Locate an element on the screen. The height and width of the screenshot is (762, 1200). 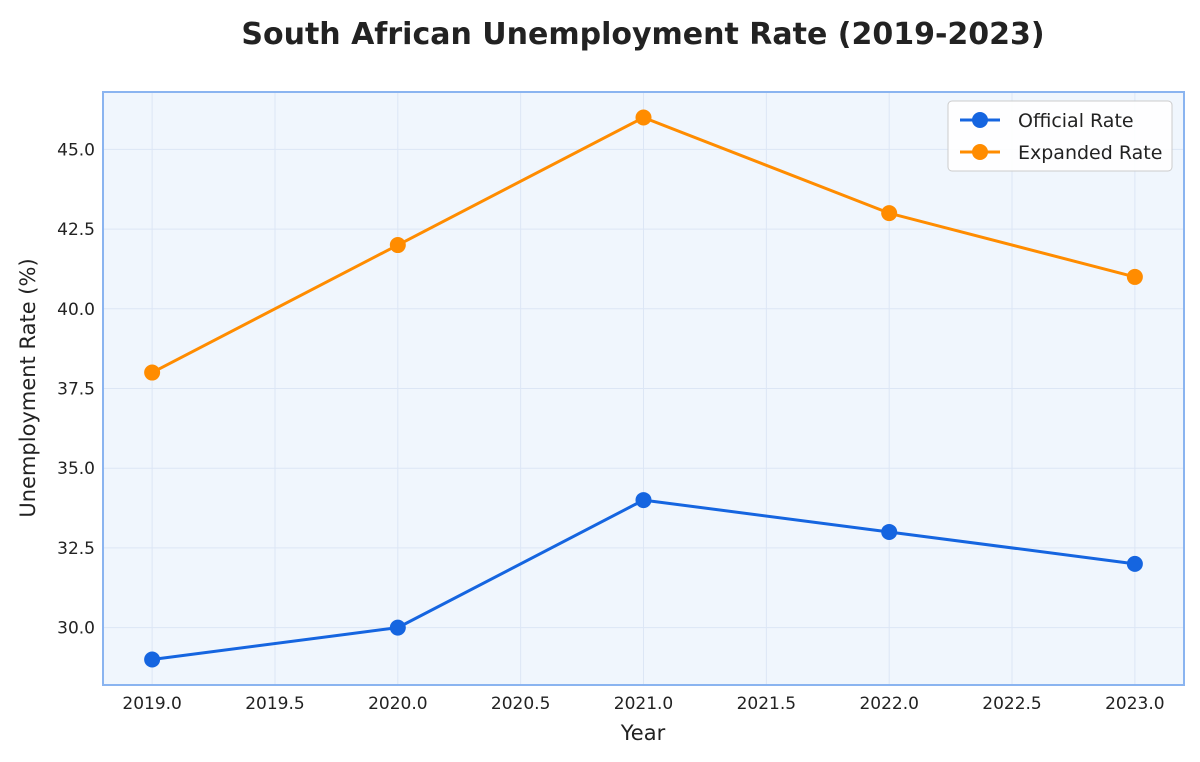
y-tick-label: 37.5 is located at coordinates (76, 390).